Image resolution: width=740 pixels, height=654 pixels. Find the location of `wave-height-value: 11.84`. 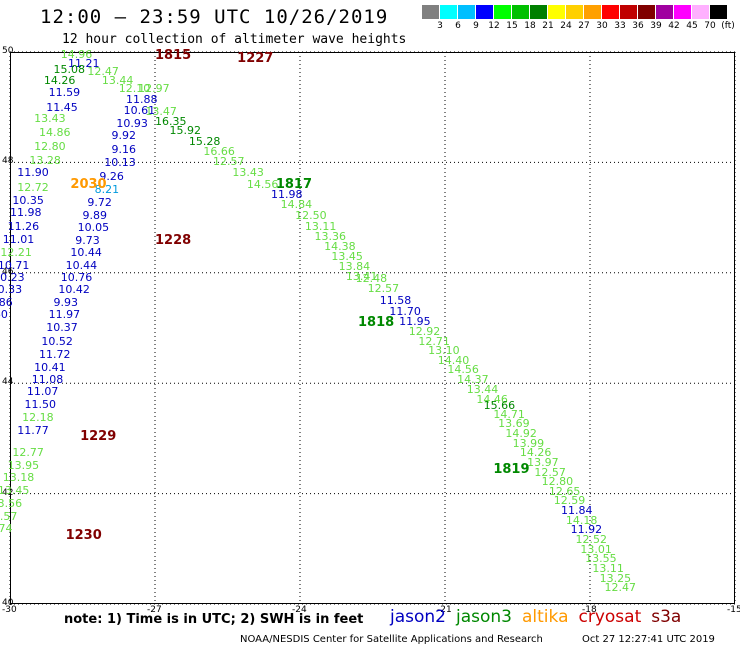

wave-height-value: 11.84 is located at coordinates (577, 511).